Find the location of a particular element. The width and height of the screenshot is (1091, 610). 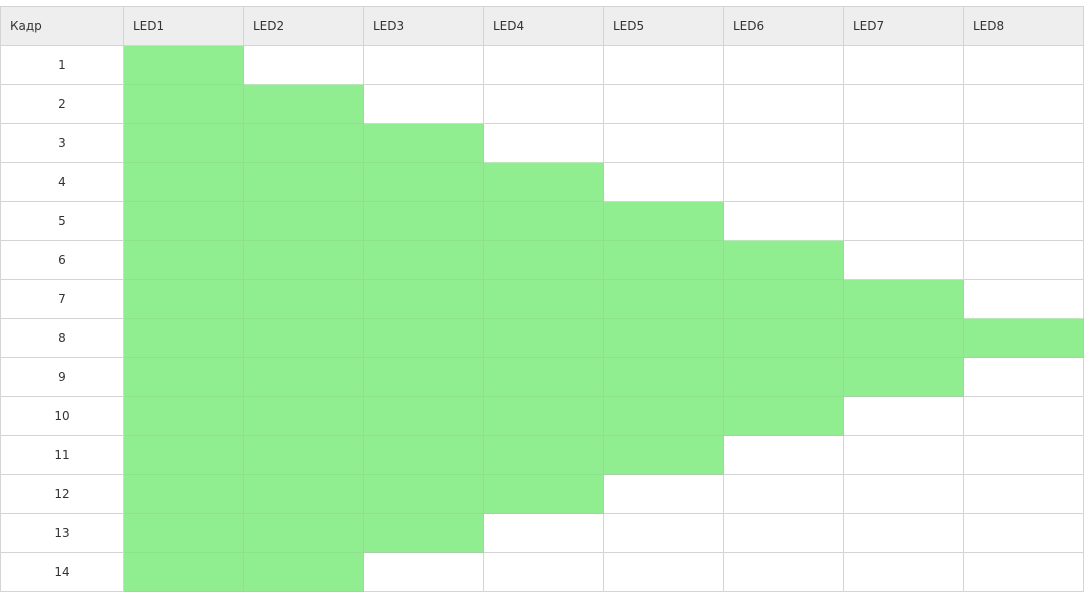

led-cell-led8-on is located at coordinates (1023, 338).